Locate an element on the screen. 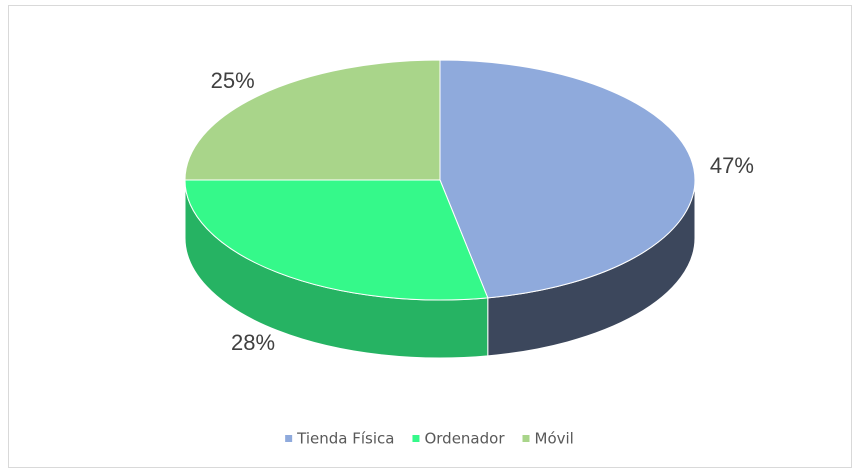 This screenshot has height=473, width=862. legend-label: Ordenador is located at coordinates (464, 439).